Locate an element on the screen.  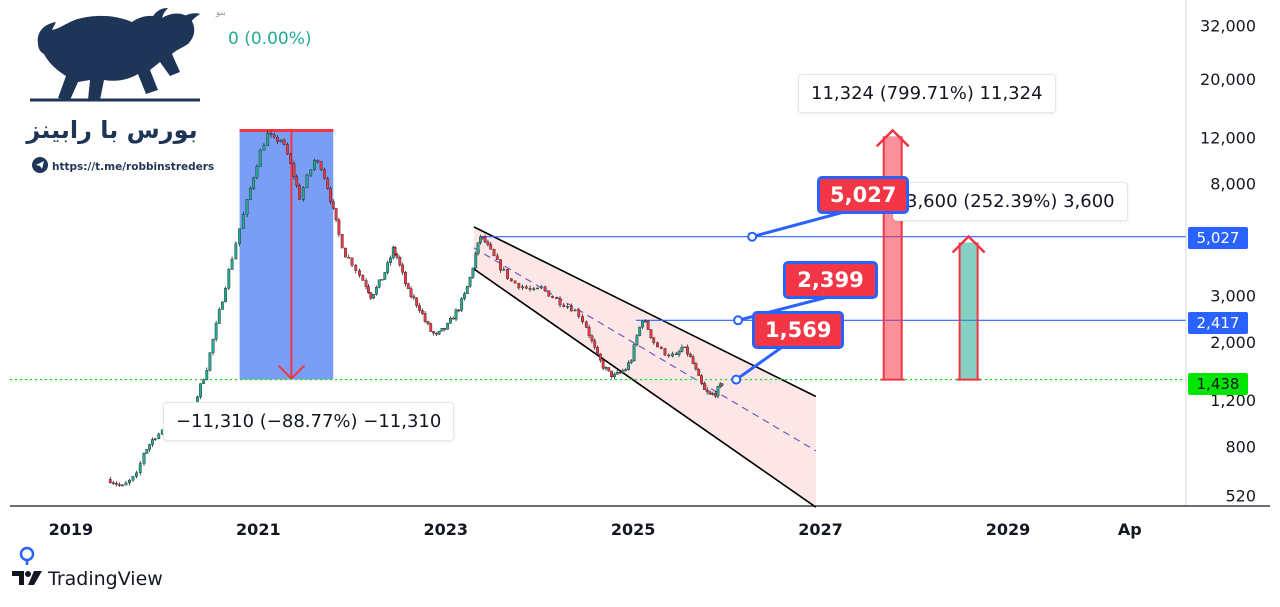
callout-2399: 2,399 is located at coordinates (830, 280).